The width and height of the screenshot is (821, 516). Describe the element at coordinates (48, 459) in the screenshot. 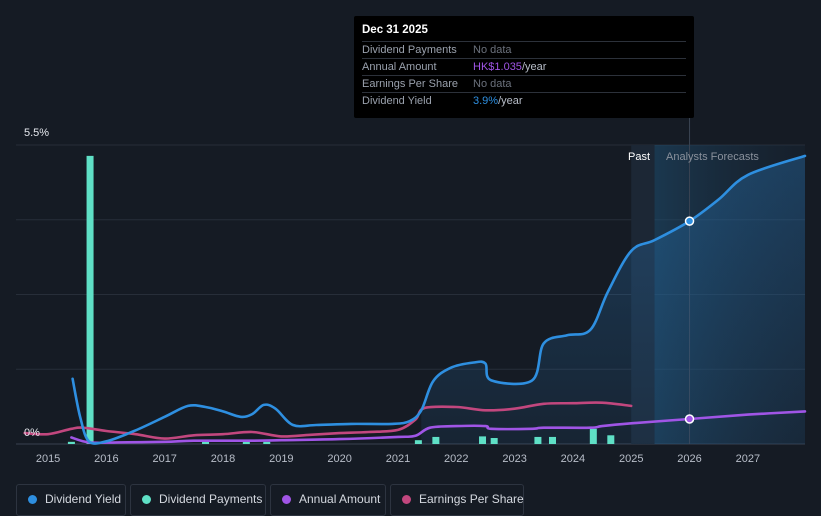

I see `x-tick-label: 2015` at that location.